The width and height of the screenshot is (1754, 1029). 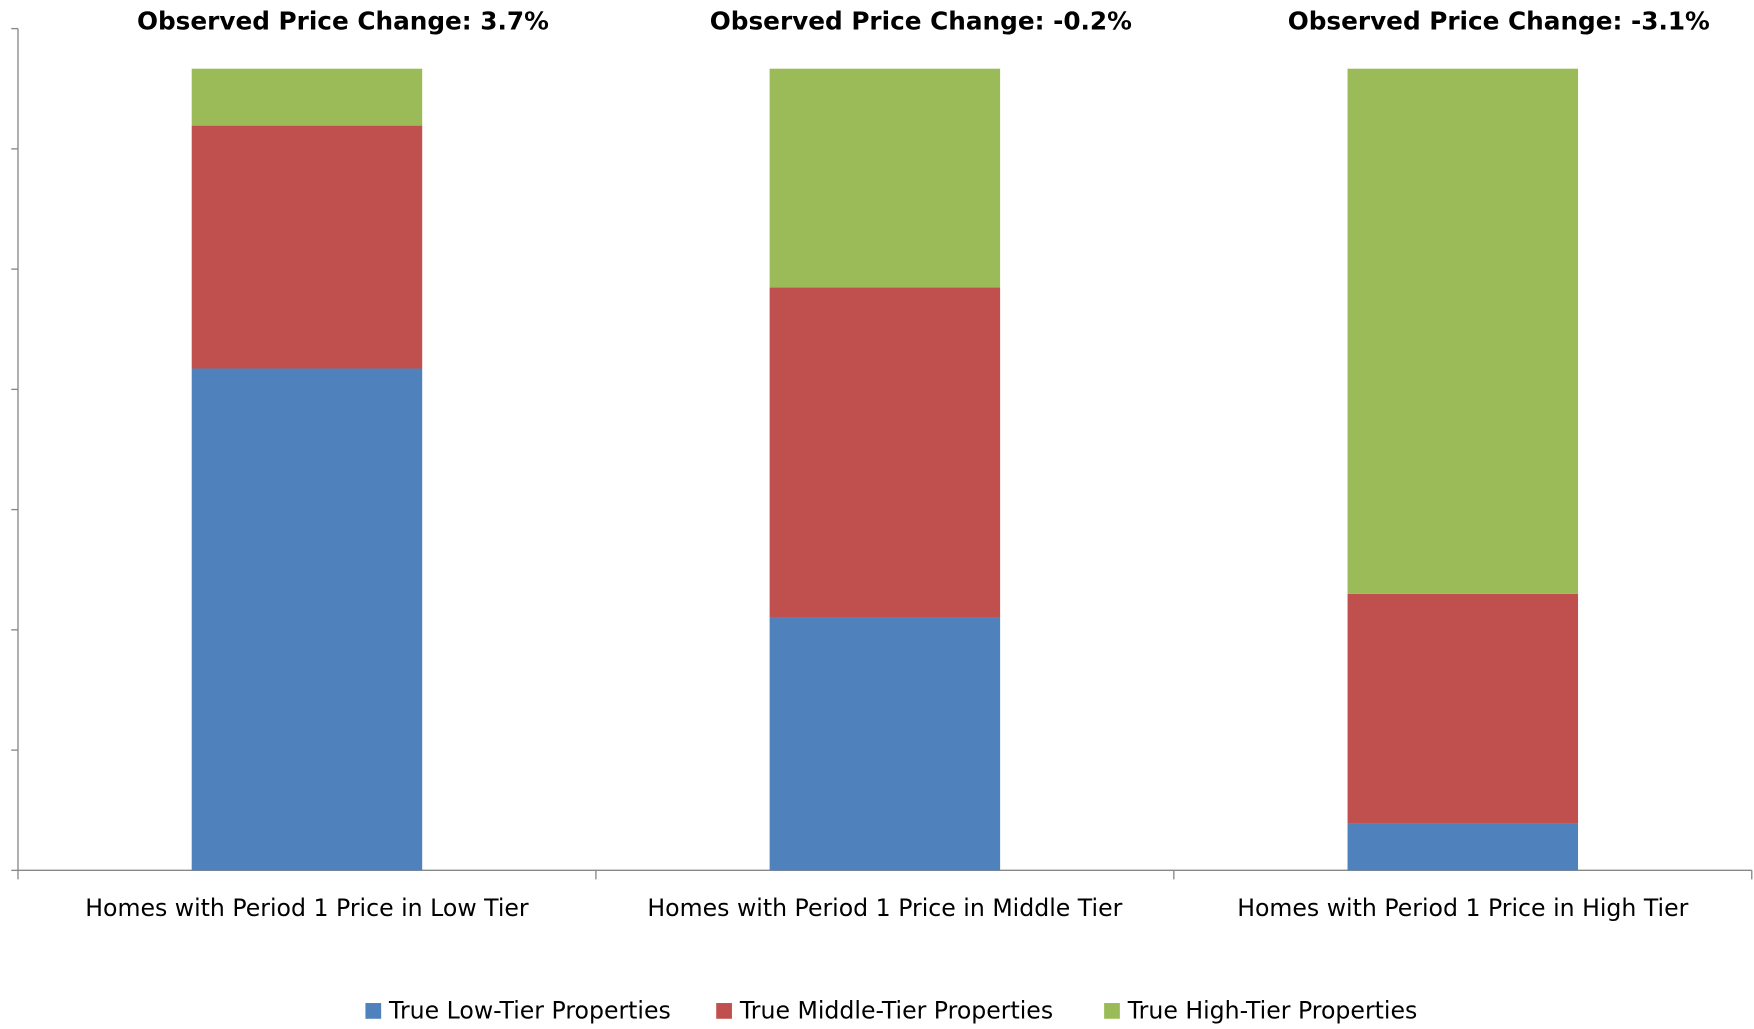 I want to click on annotation: Observed Price Change: 3.7%, so click(x=343, y=21).